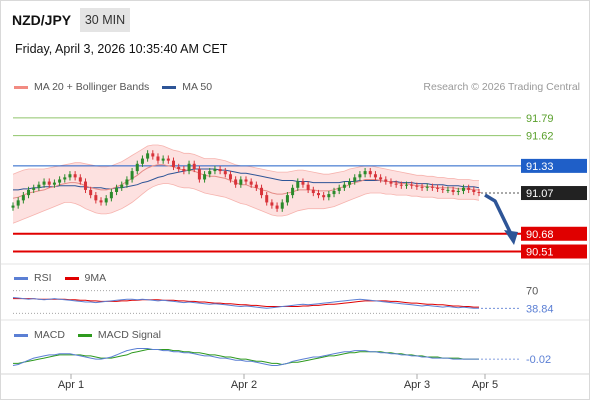 This screenshot has height=400, width=590. What do you see at coordinates (245, 357) in the screenshot?
I see `macd-line` at bounding box center [245, 357].